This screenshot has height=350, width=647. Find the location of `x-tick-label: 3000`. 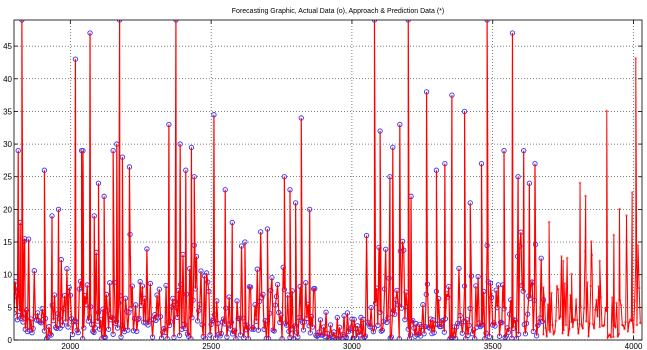

x-tick-label: 3000 is located at coordinates (352, 346).